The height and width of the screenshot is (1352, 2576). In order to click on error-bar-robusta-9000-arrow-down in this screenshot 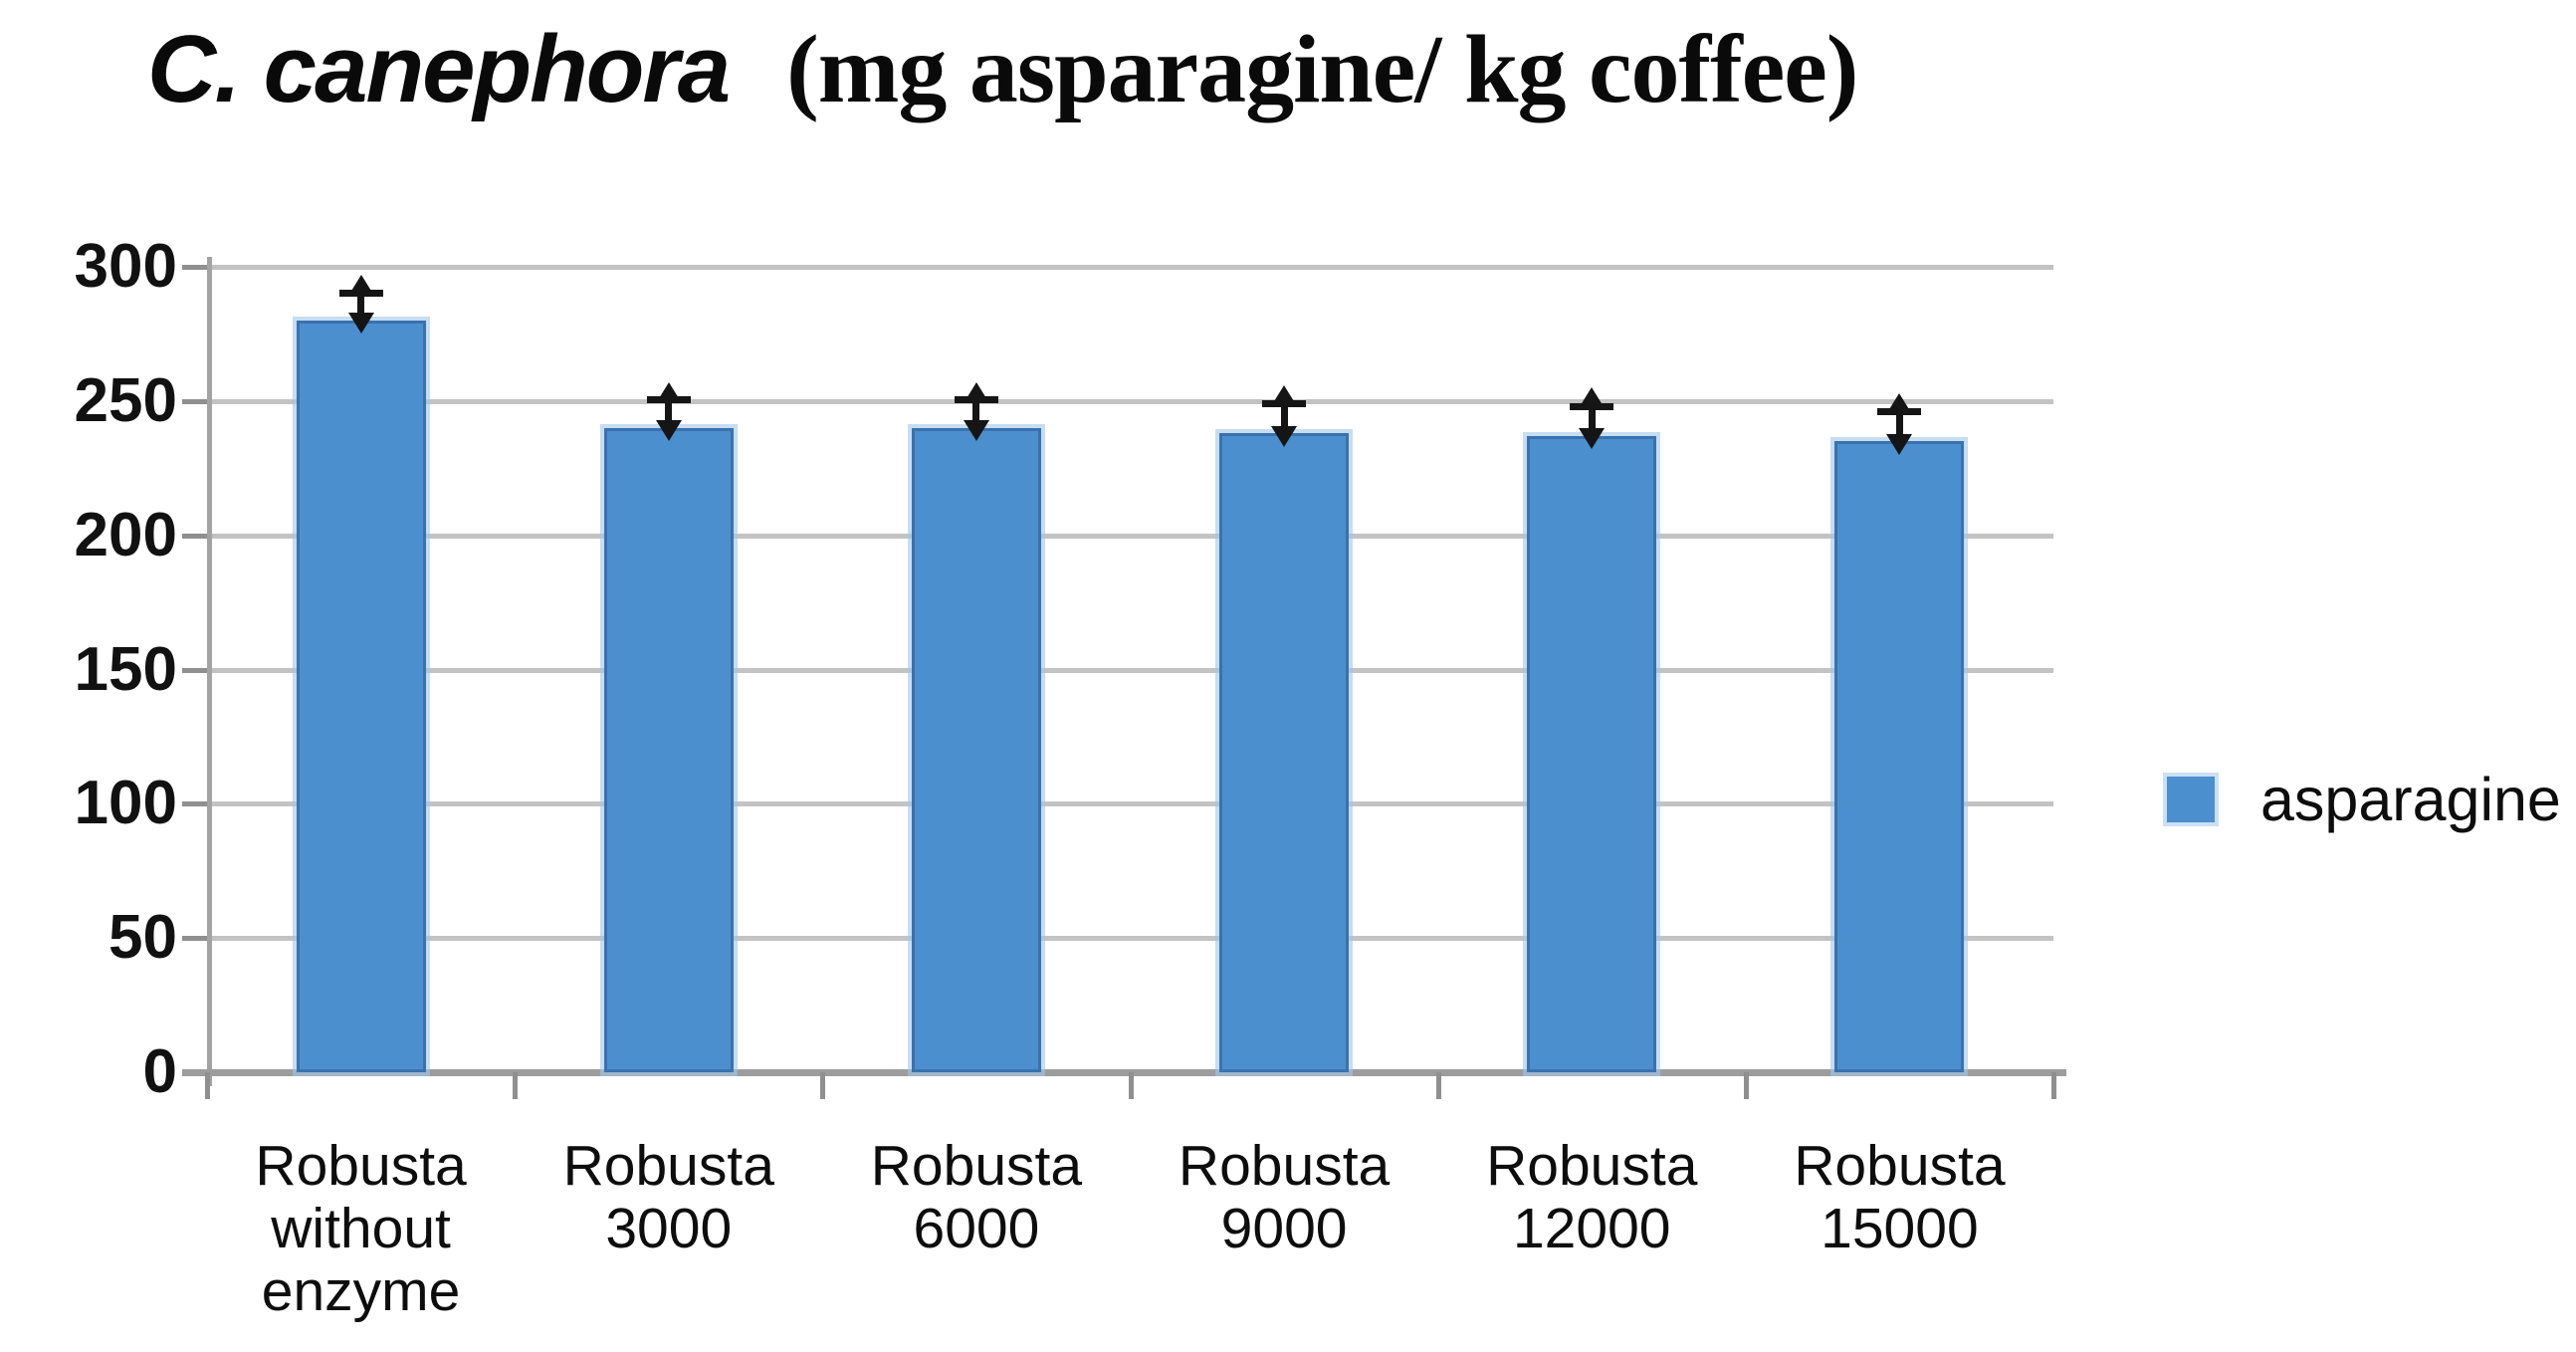, I will do `click(1284, 436)`.